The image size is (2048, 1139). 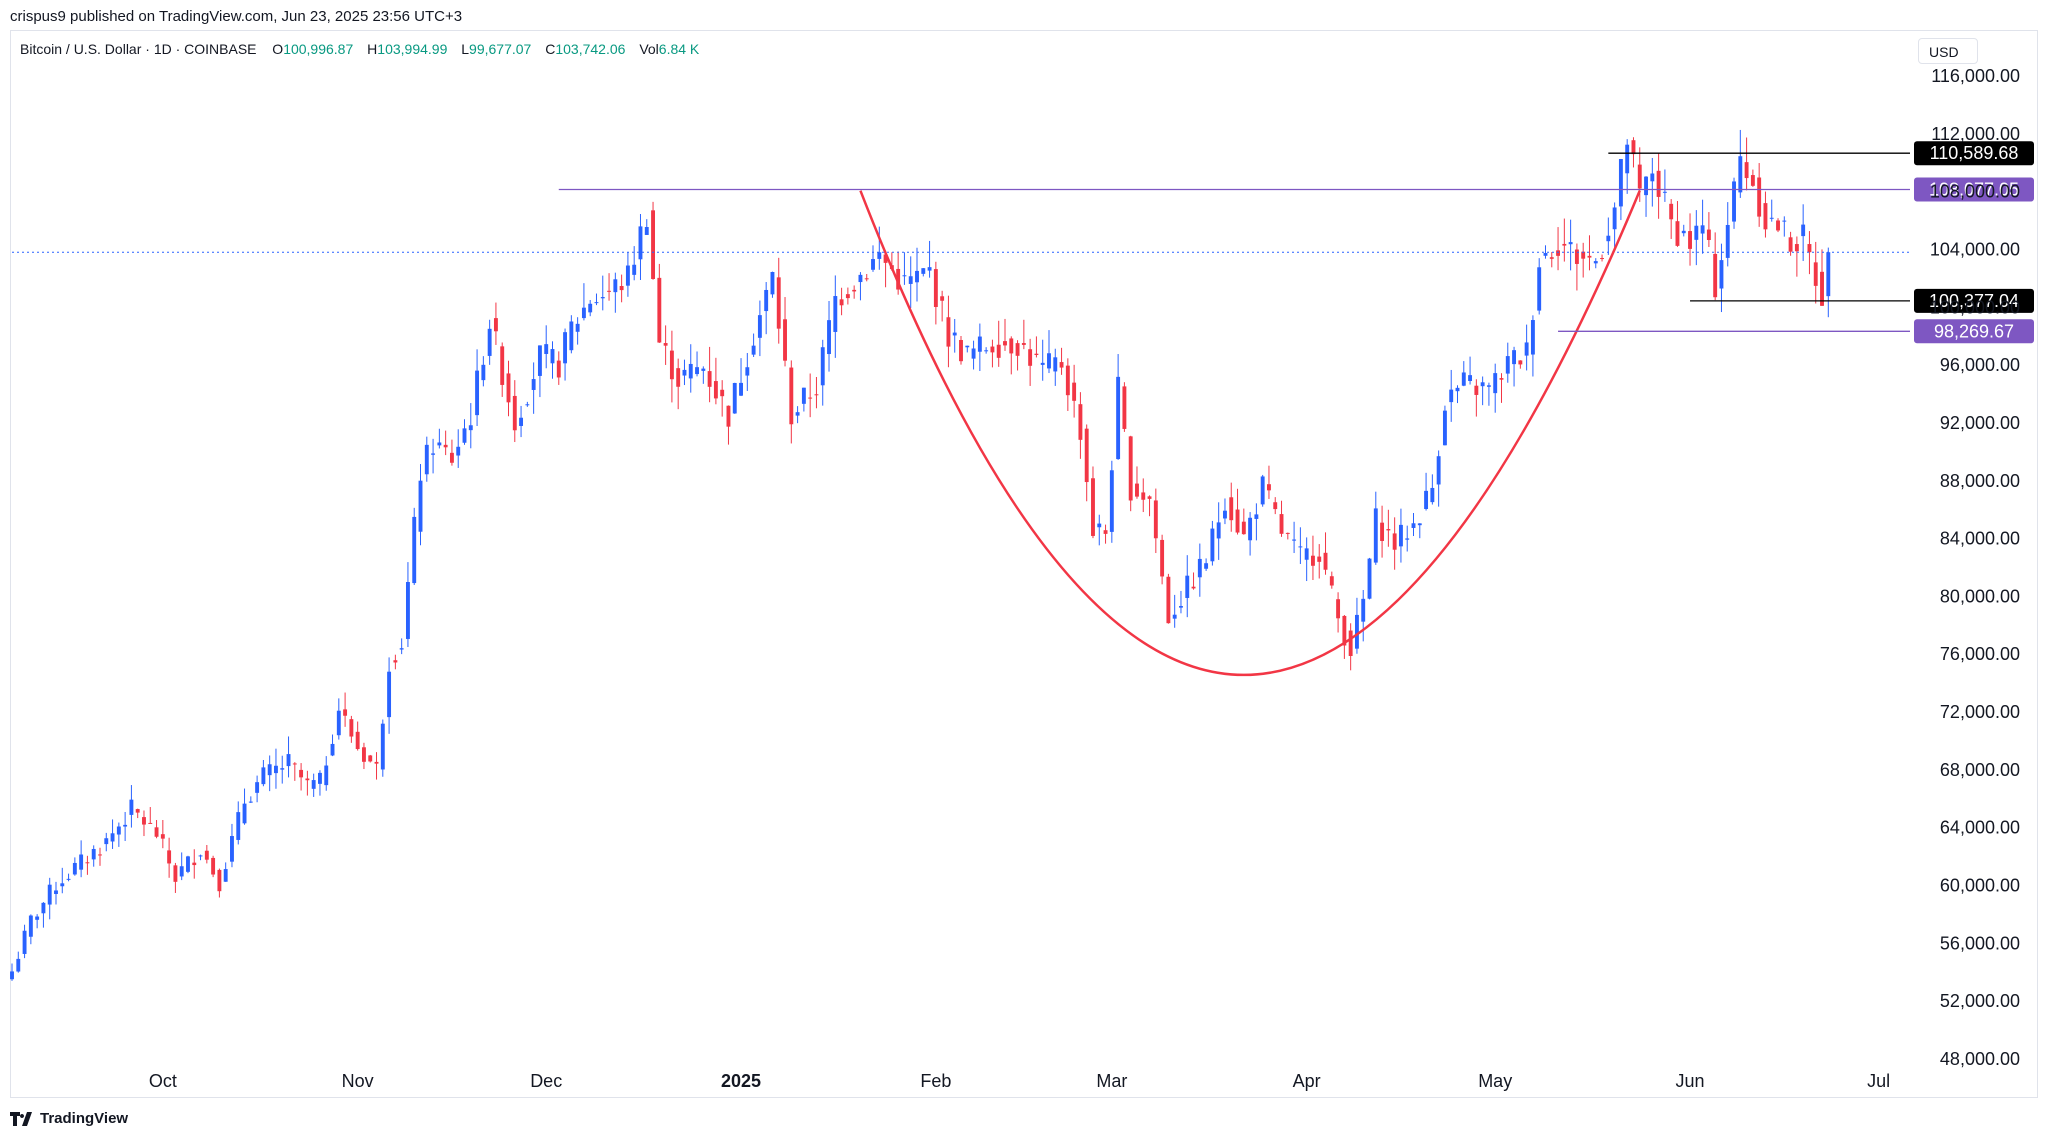 I want to click on low-value: 99,677.07, so click(x=500, y=49).